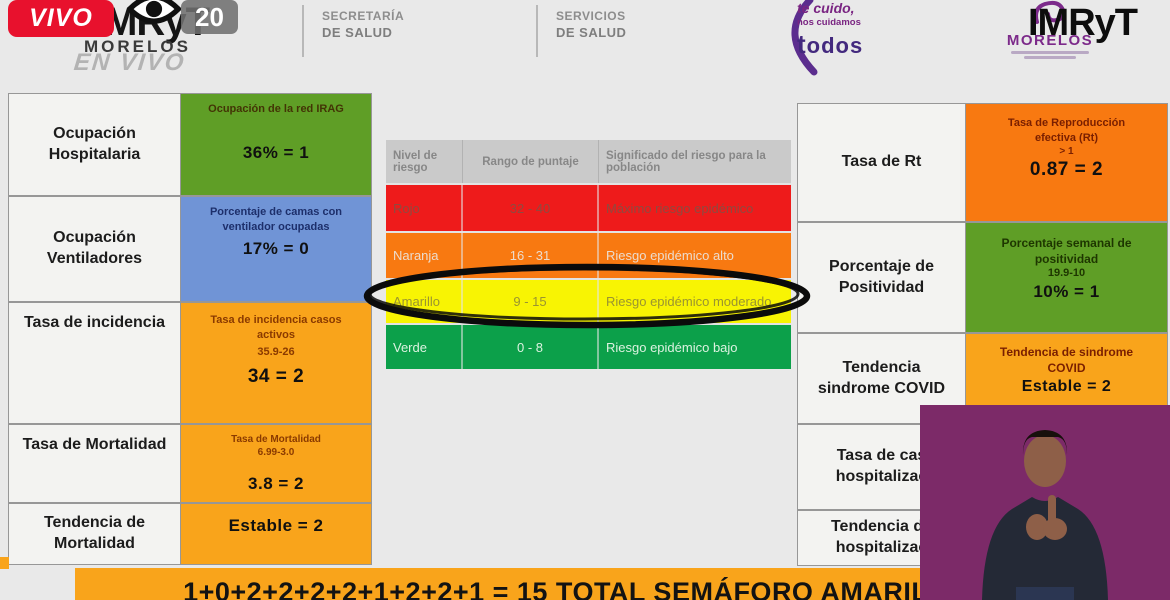 This screenshot has width=1170, height=600. I want to click on value-title: Tasa de Mortalidad, so click(276, 439).